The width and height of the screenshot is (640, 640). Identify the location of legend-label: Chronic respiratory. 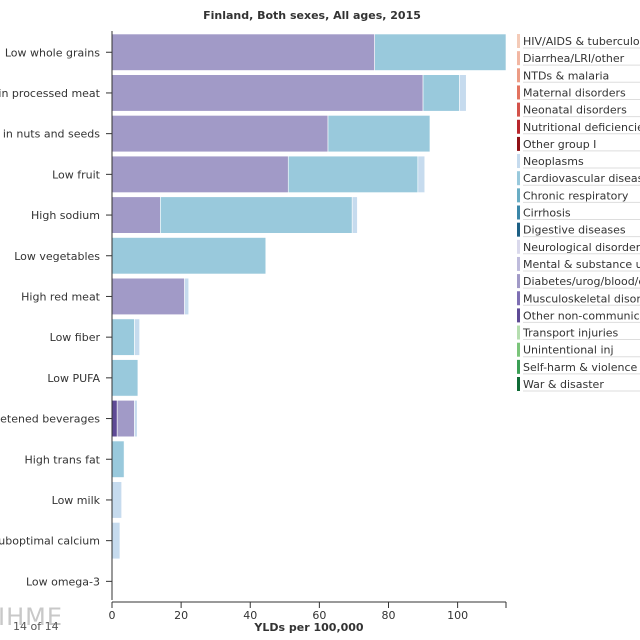
(576, 195).